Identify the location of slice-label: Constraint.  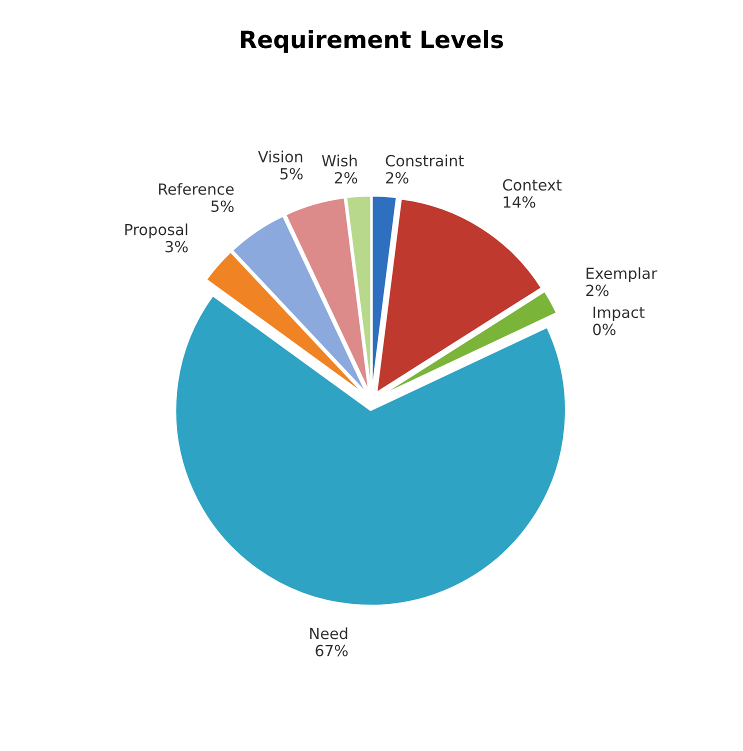
(425, 160).